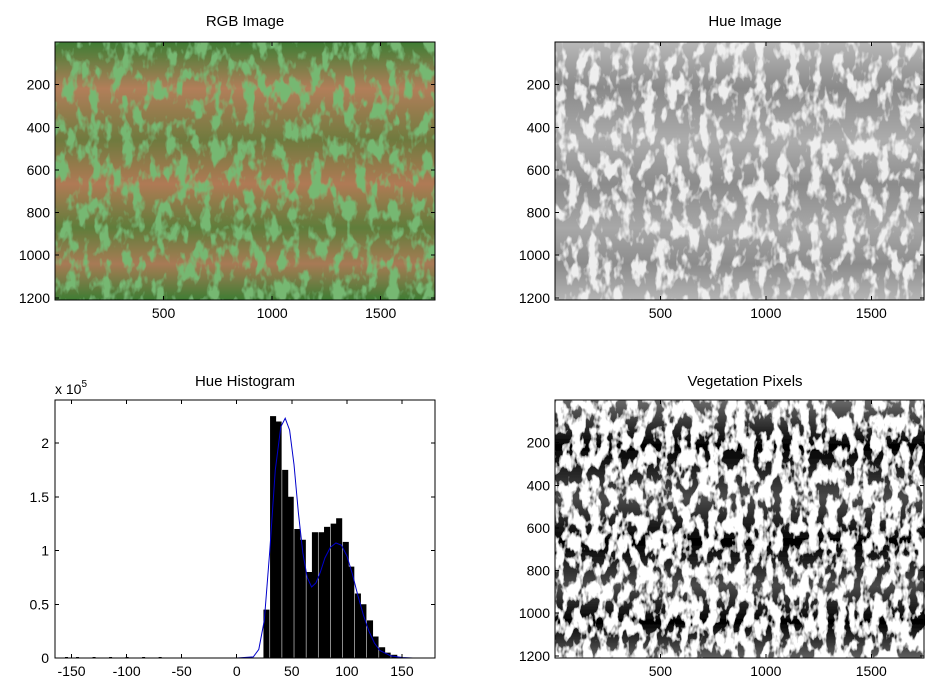 Image resolution: width=925 pixels, height=679 pixels. What do you see at coordinates (45, 658) in the screenshot?
I see `y-tick-label: 0` at bounding box center [45, 658].